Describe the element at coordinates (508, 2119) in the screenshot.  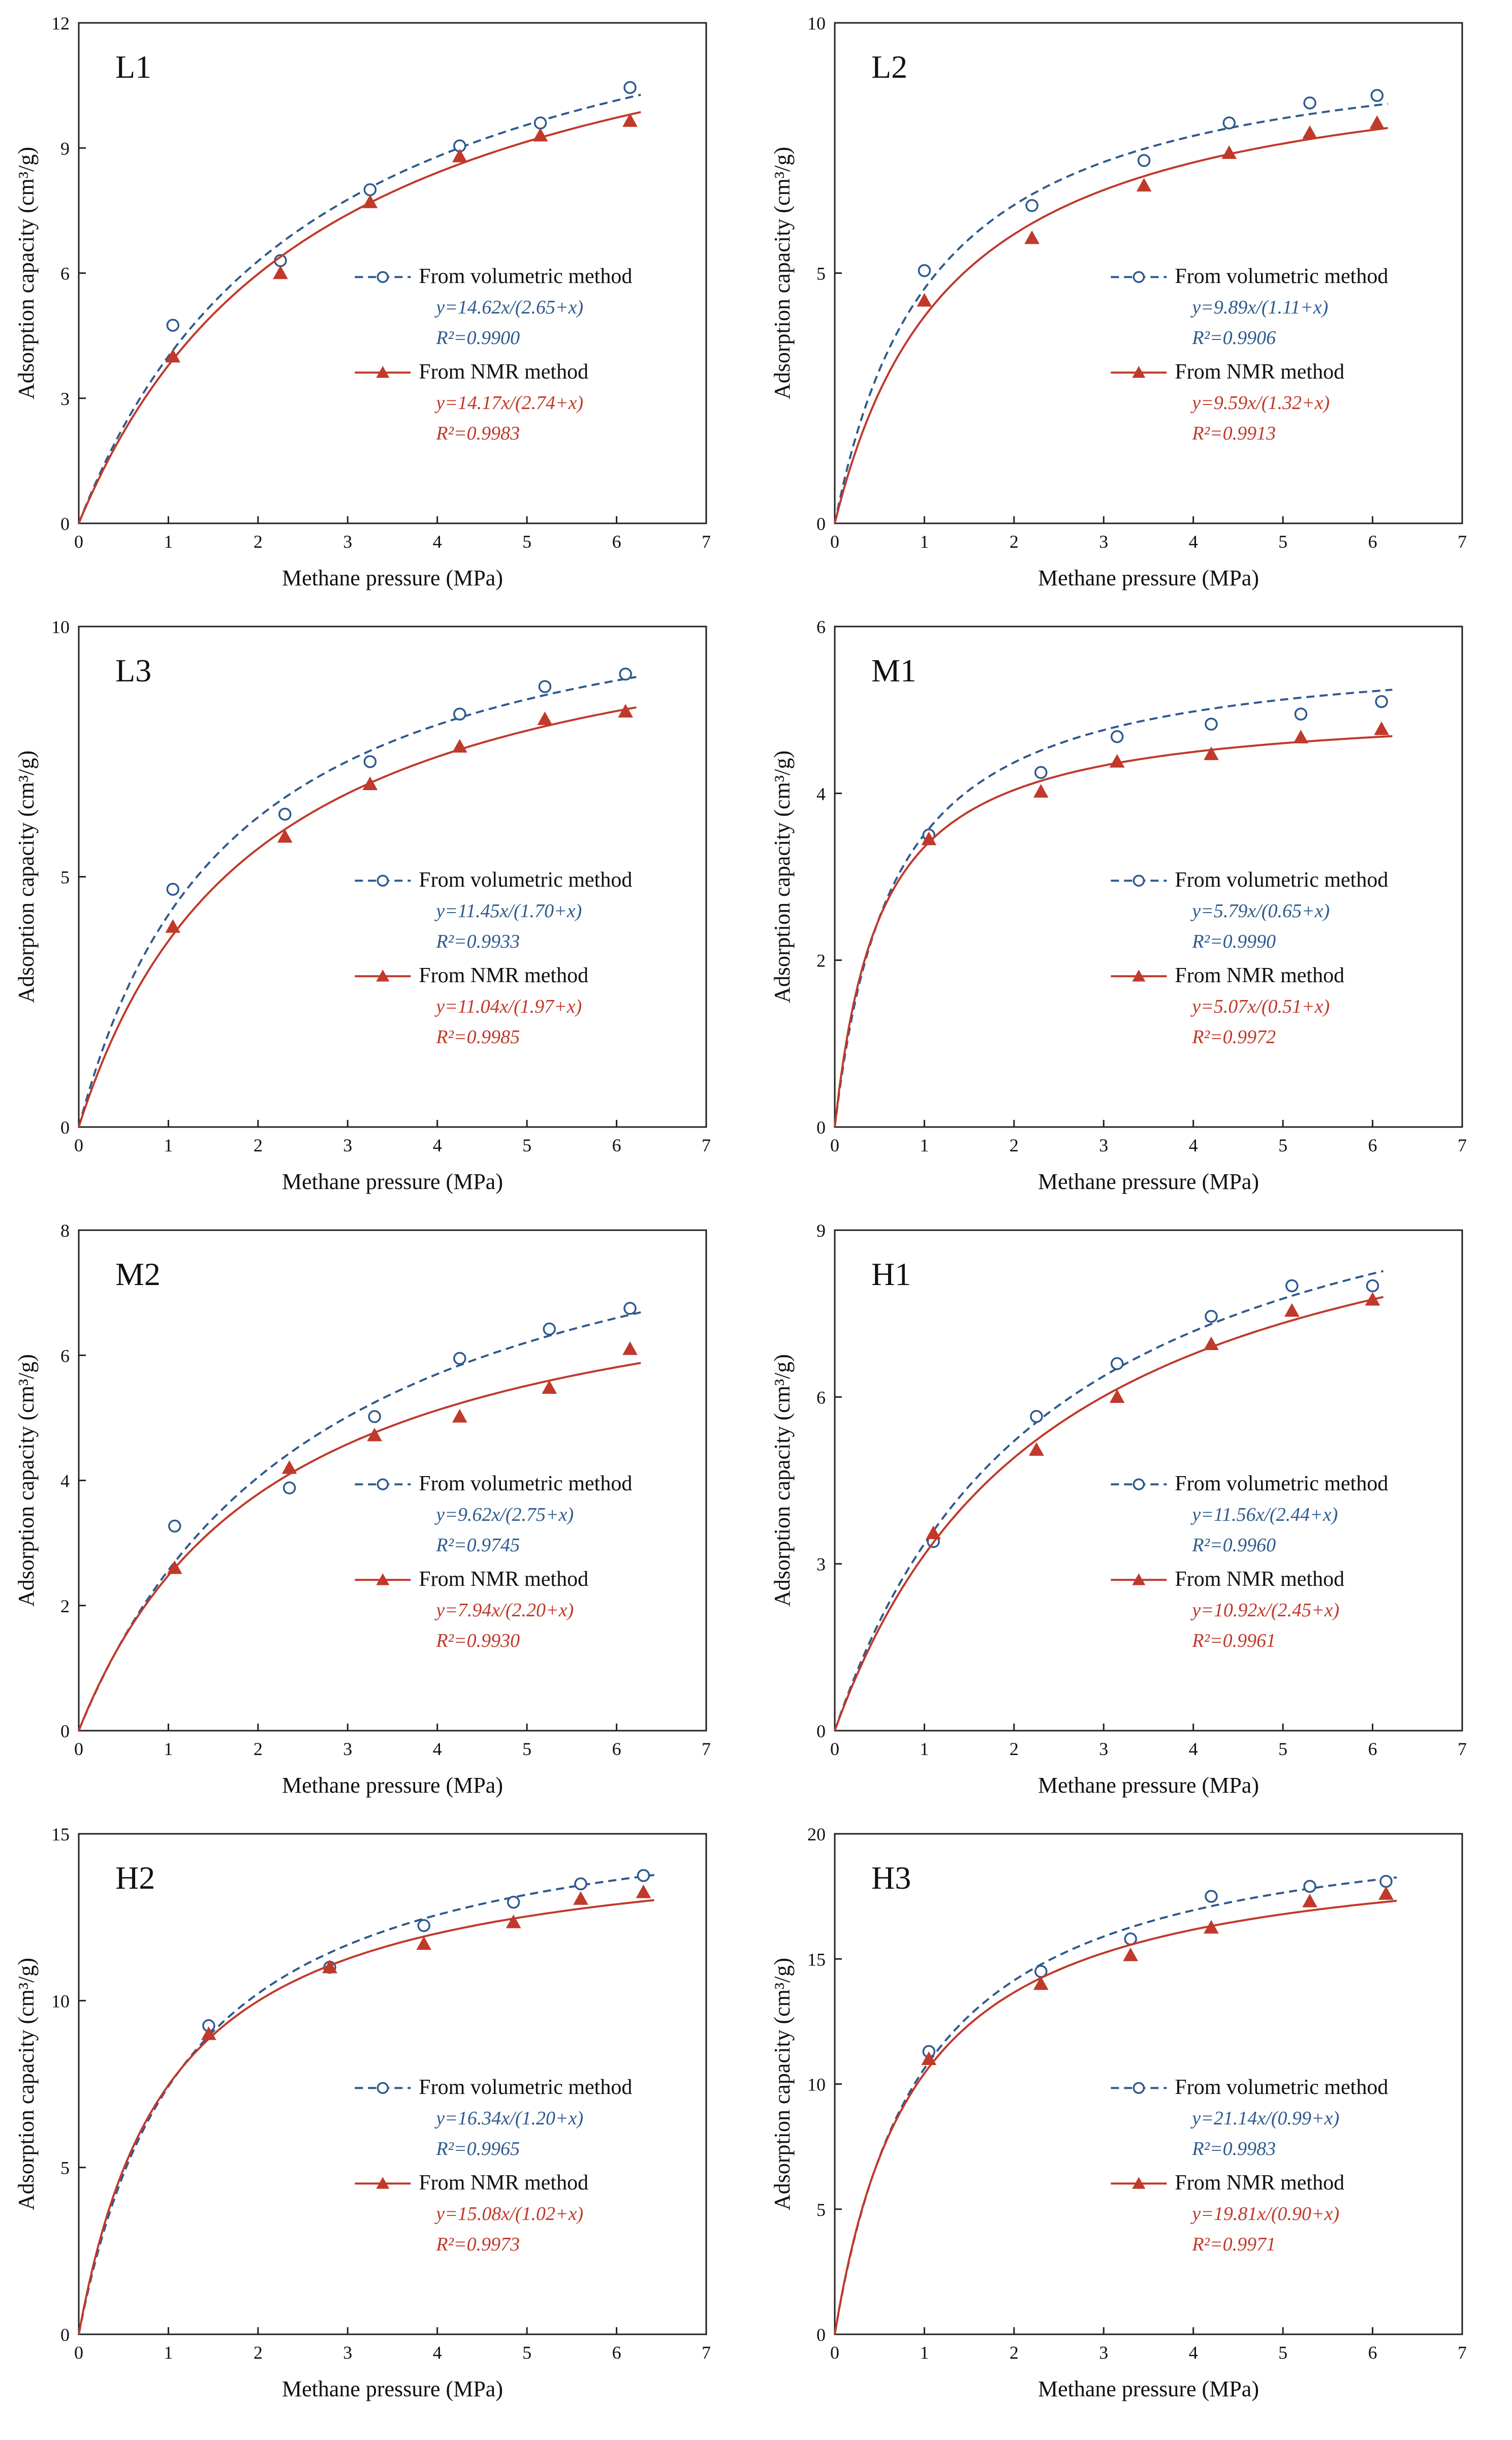
I see `fit-equation: y=16.34x/(1.20+x)` at that location.